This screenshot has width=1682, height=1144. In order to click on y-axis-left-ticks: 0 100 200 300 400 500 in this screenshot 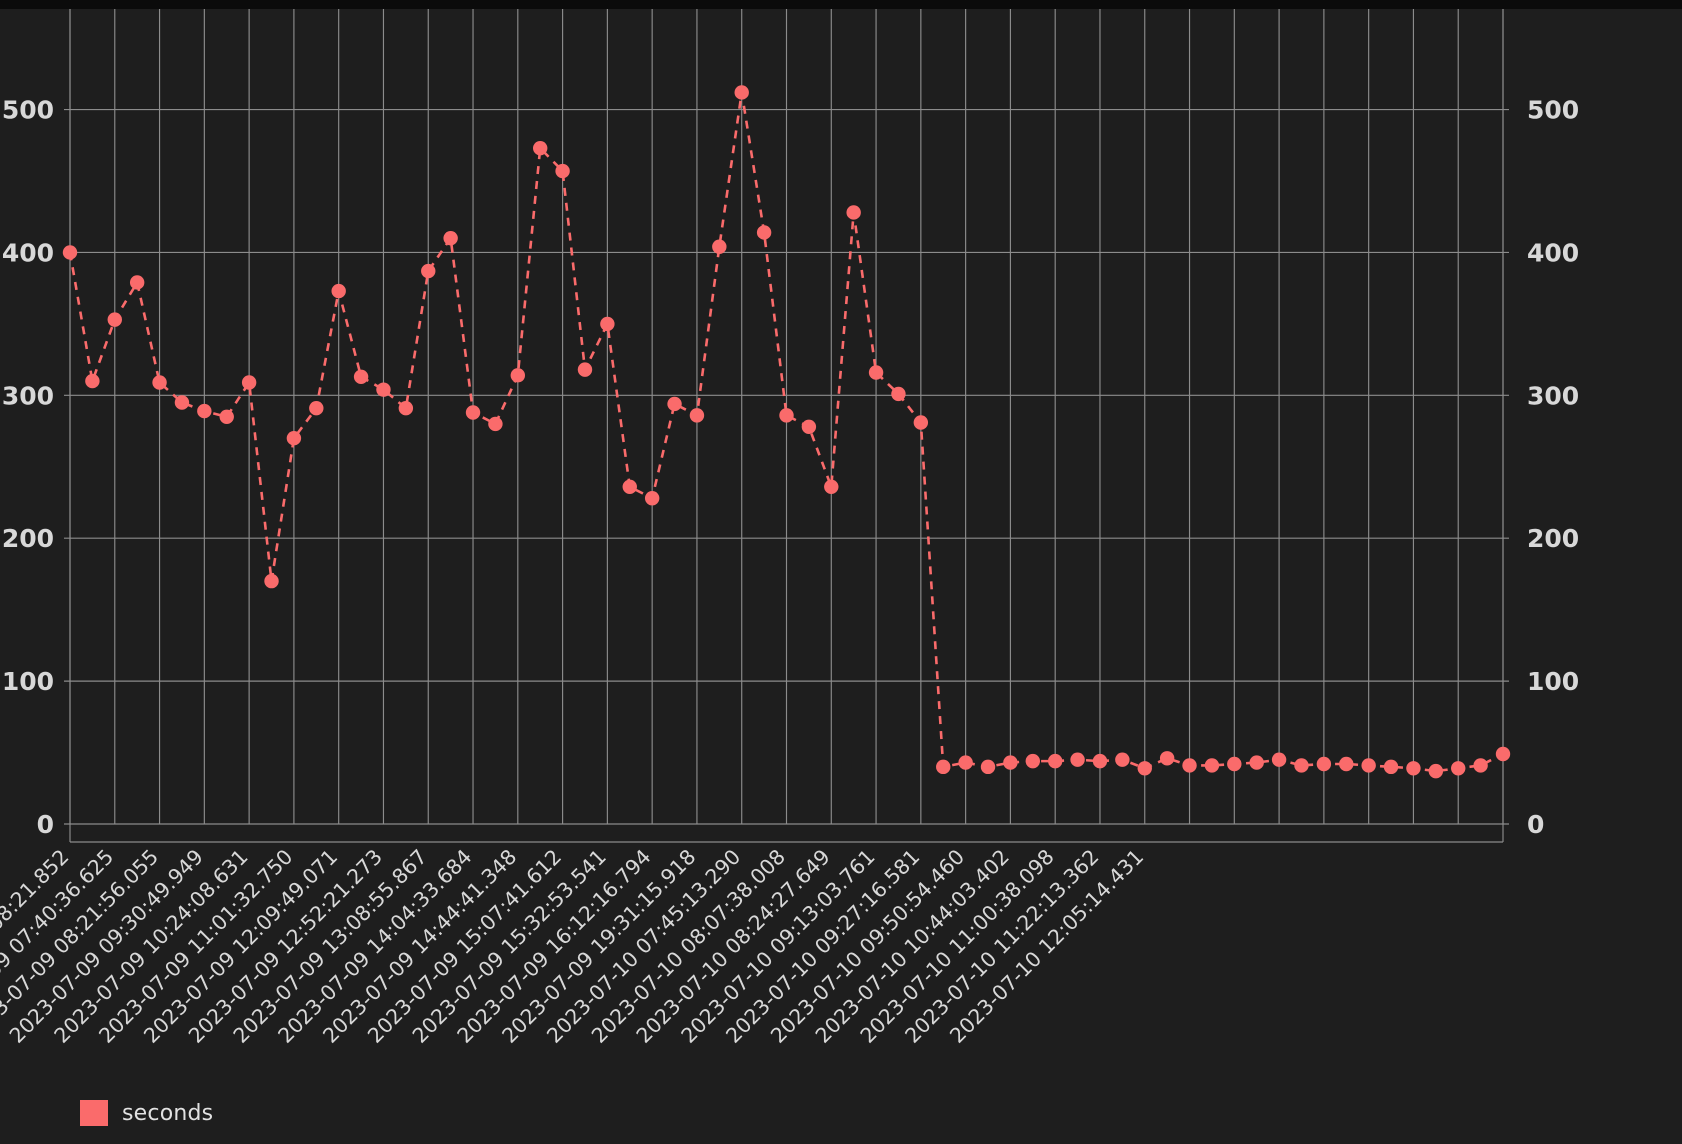, I will do `click(28, 467)`.